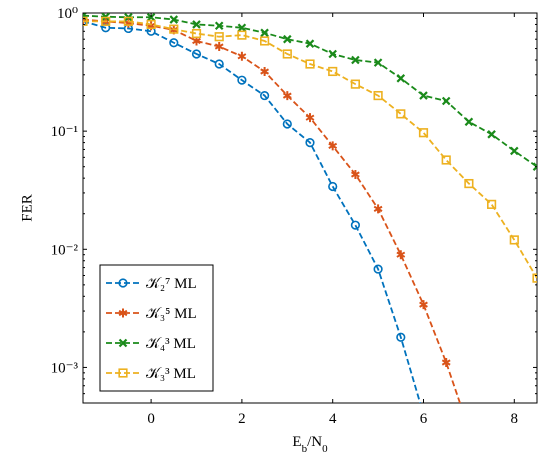 The height and width of the screenshot is (465, 550). I want to click on x-tick-label: 6, so click(424, 419).